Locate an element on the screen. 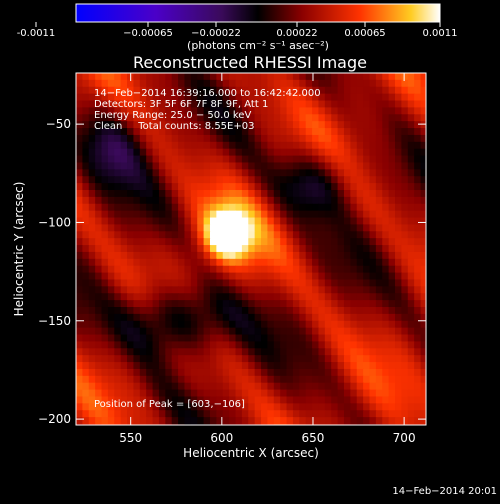 Image resolution: width=500 pixels, height=504 pixels. y-tick-label: −50 is located at coordinates (58, 124).